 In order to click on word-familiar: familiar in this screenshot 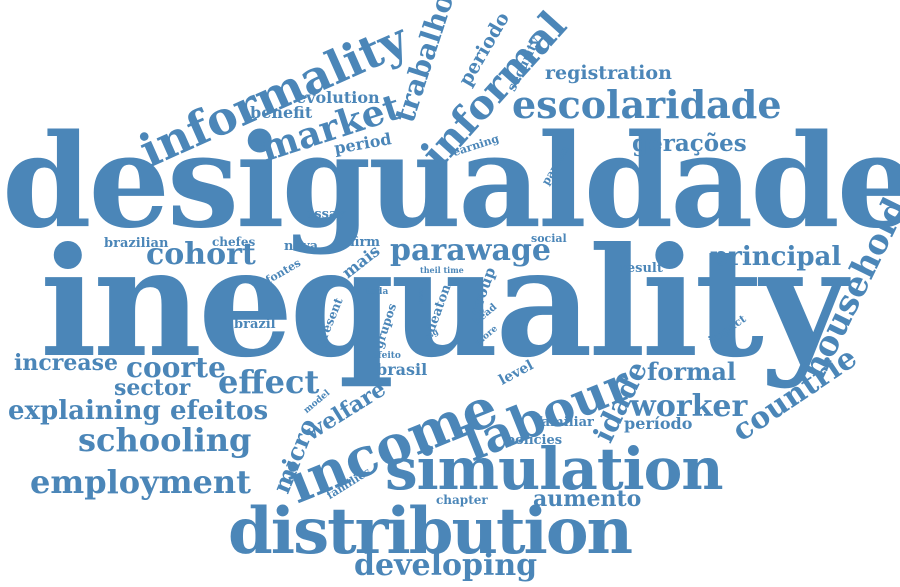, I will do `click(565, 422)`.